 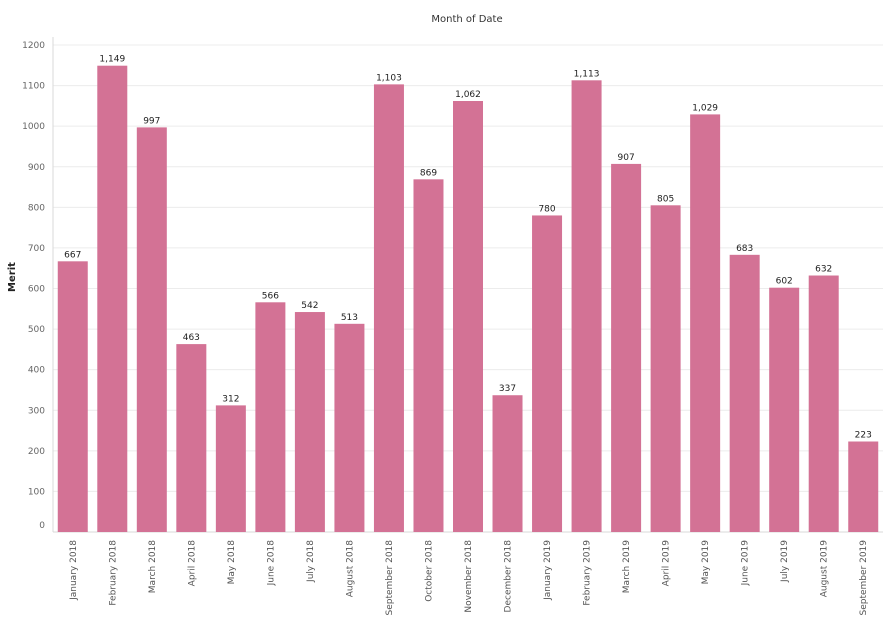 What do you see at coordinates (588, 573) in the screenshot?
I see `x-tick-label: February 2019` at bounding box center [588, 573].